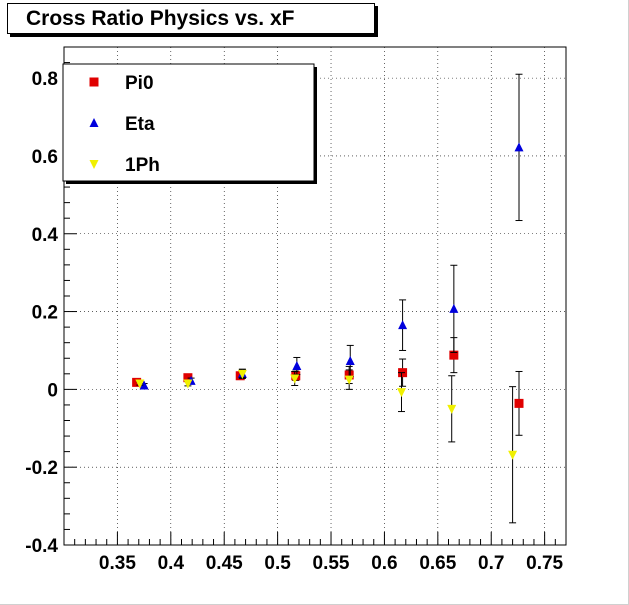  Describe the element at coordinates (45, 235) in the screenshot. I see `y-tick-label: 0.4` at that location.